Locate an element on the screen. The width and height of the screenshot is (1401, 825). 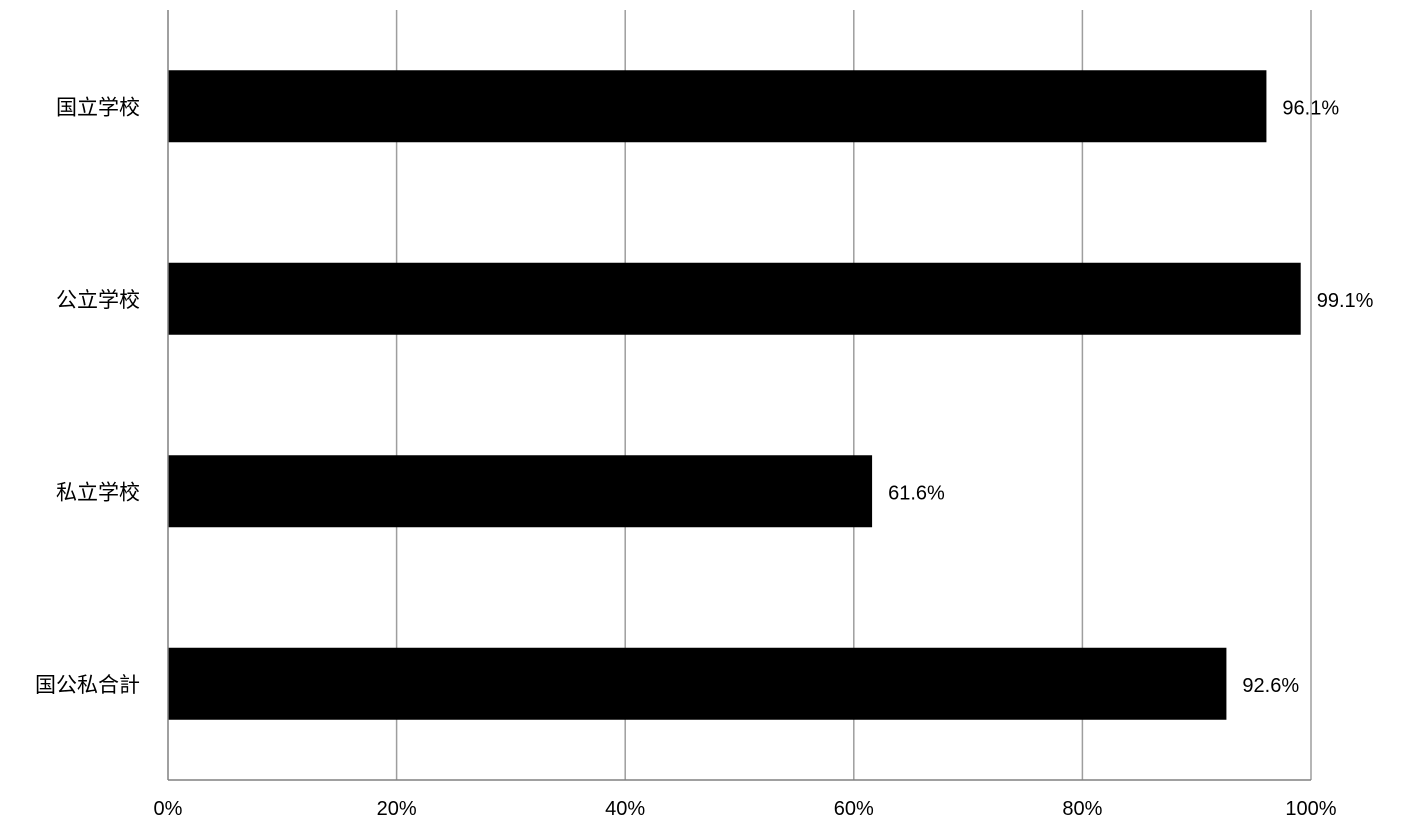
category-label-1: 国立学校 is located at coordinates (98, 107).